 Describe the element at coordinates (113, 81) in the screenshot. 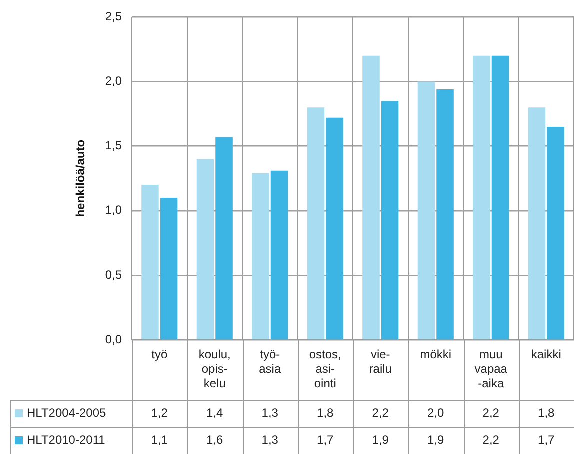

I see `y-tick-label: 2,0` at that location.